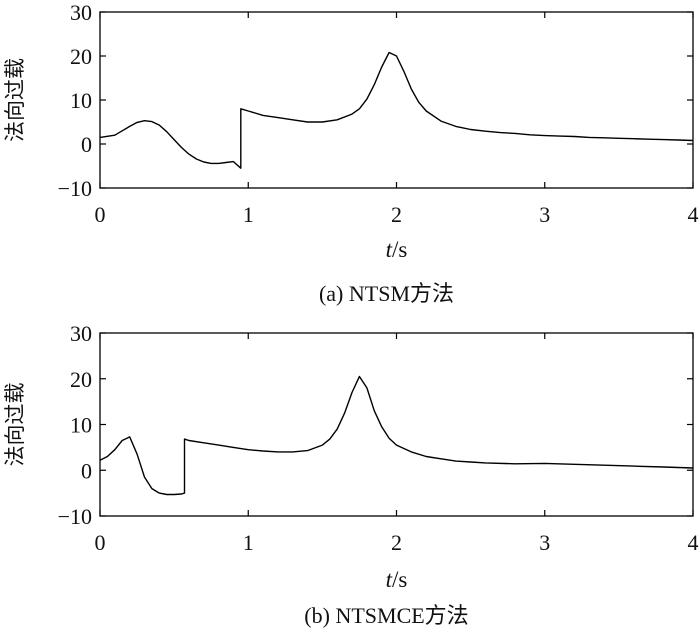  What do you see at coordinates (389, 249) in the screenshot?
I see `chart-a-x-axis-label-var: t` at bounding box center [389, 249].